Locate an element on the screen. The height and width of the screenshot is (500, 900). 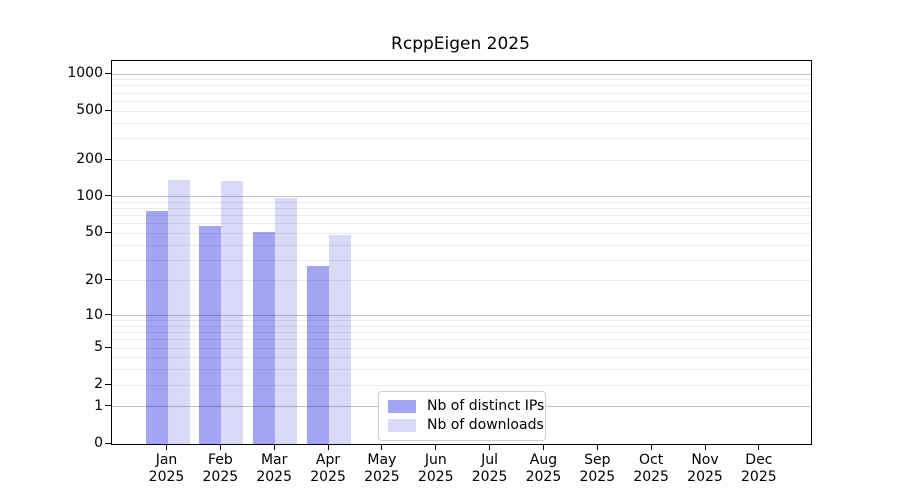
bar-downloads-mar is located at coordinates (286, 321).